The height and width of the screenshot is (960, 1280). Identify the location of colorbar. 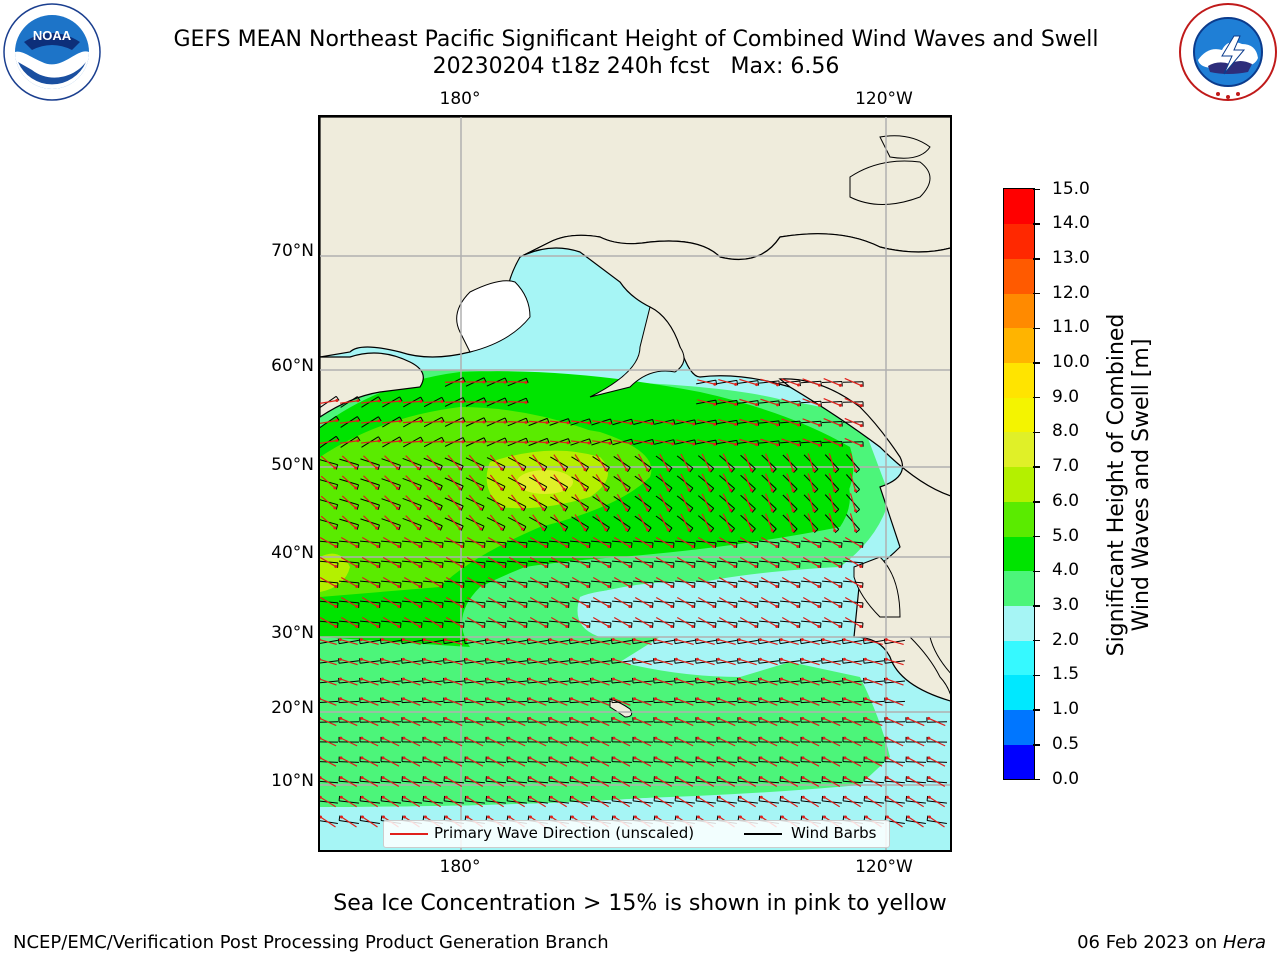
(1019, 484).